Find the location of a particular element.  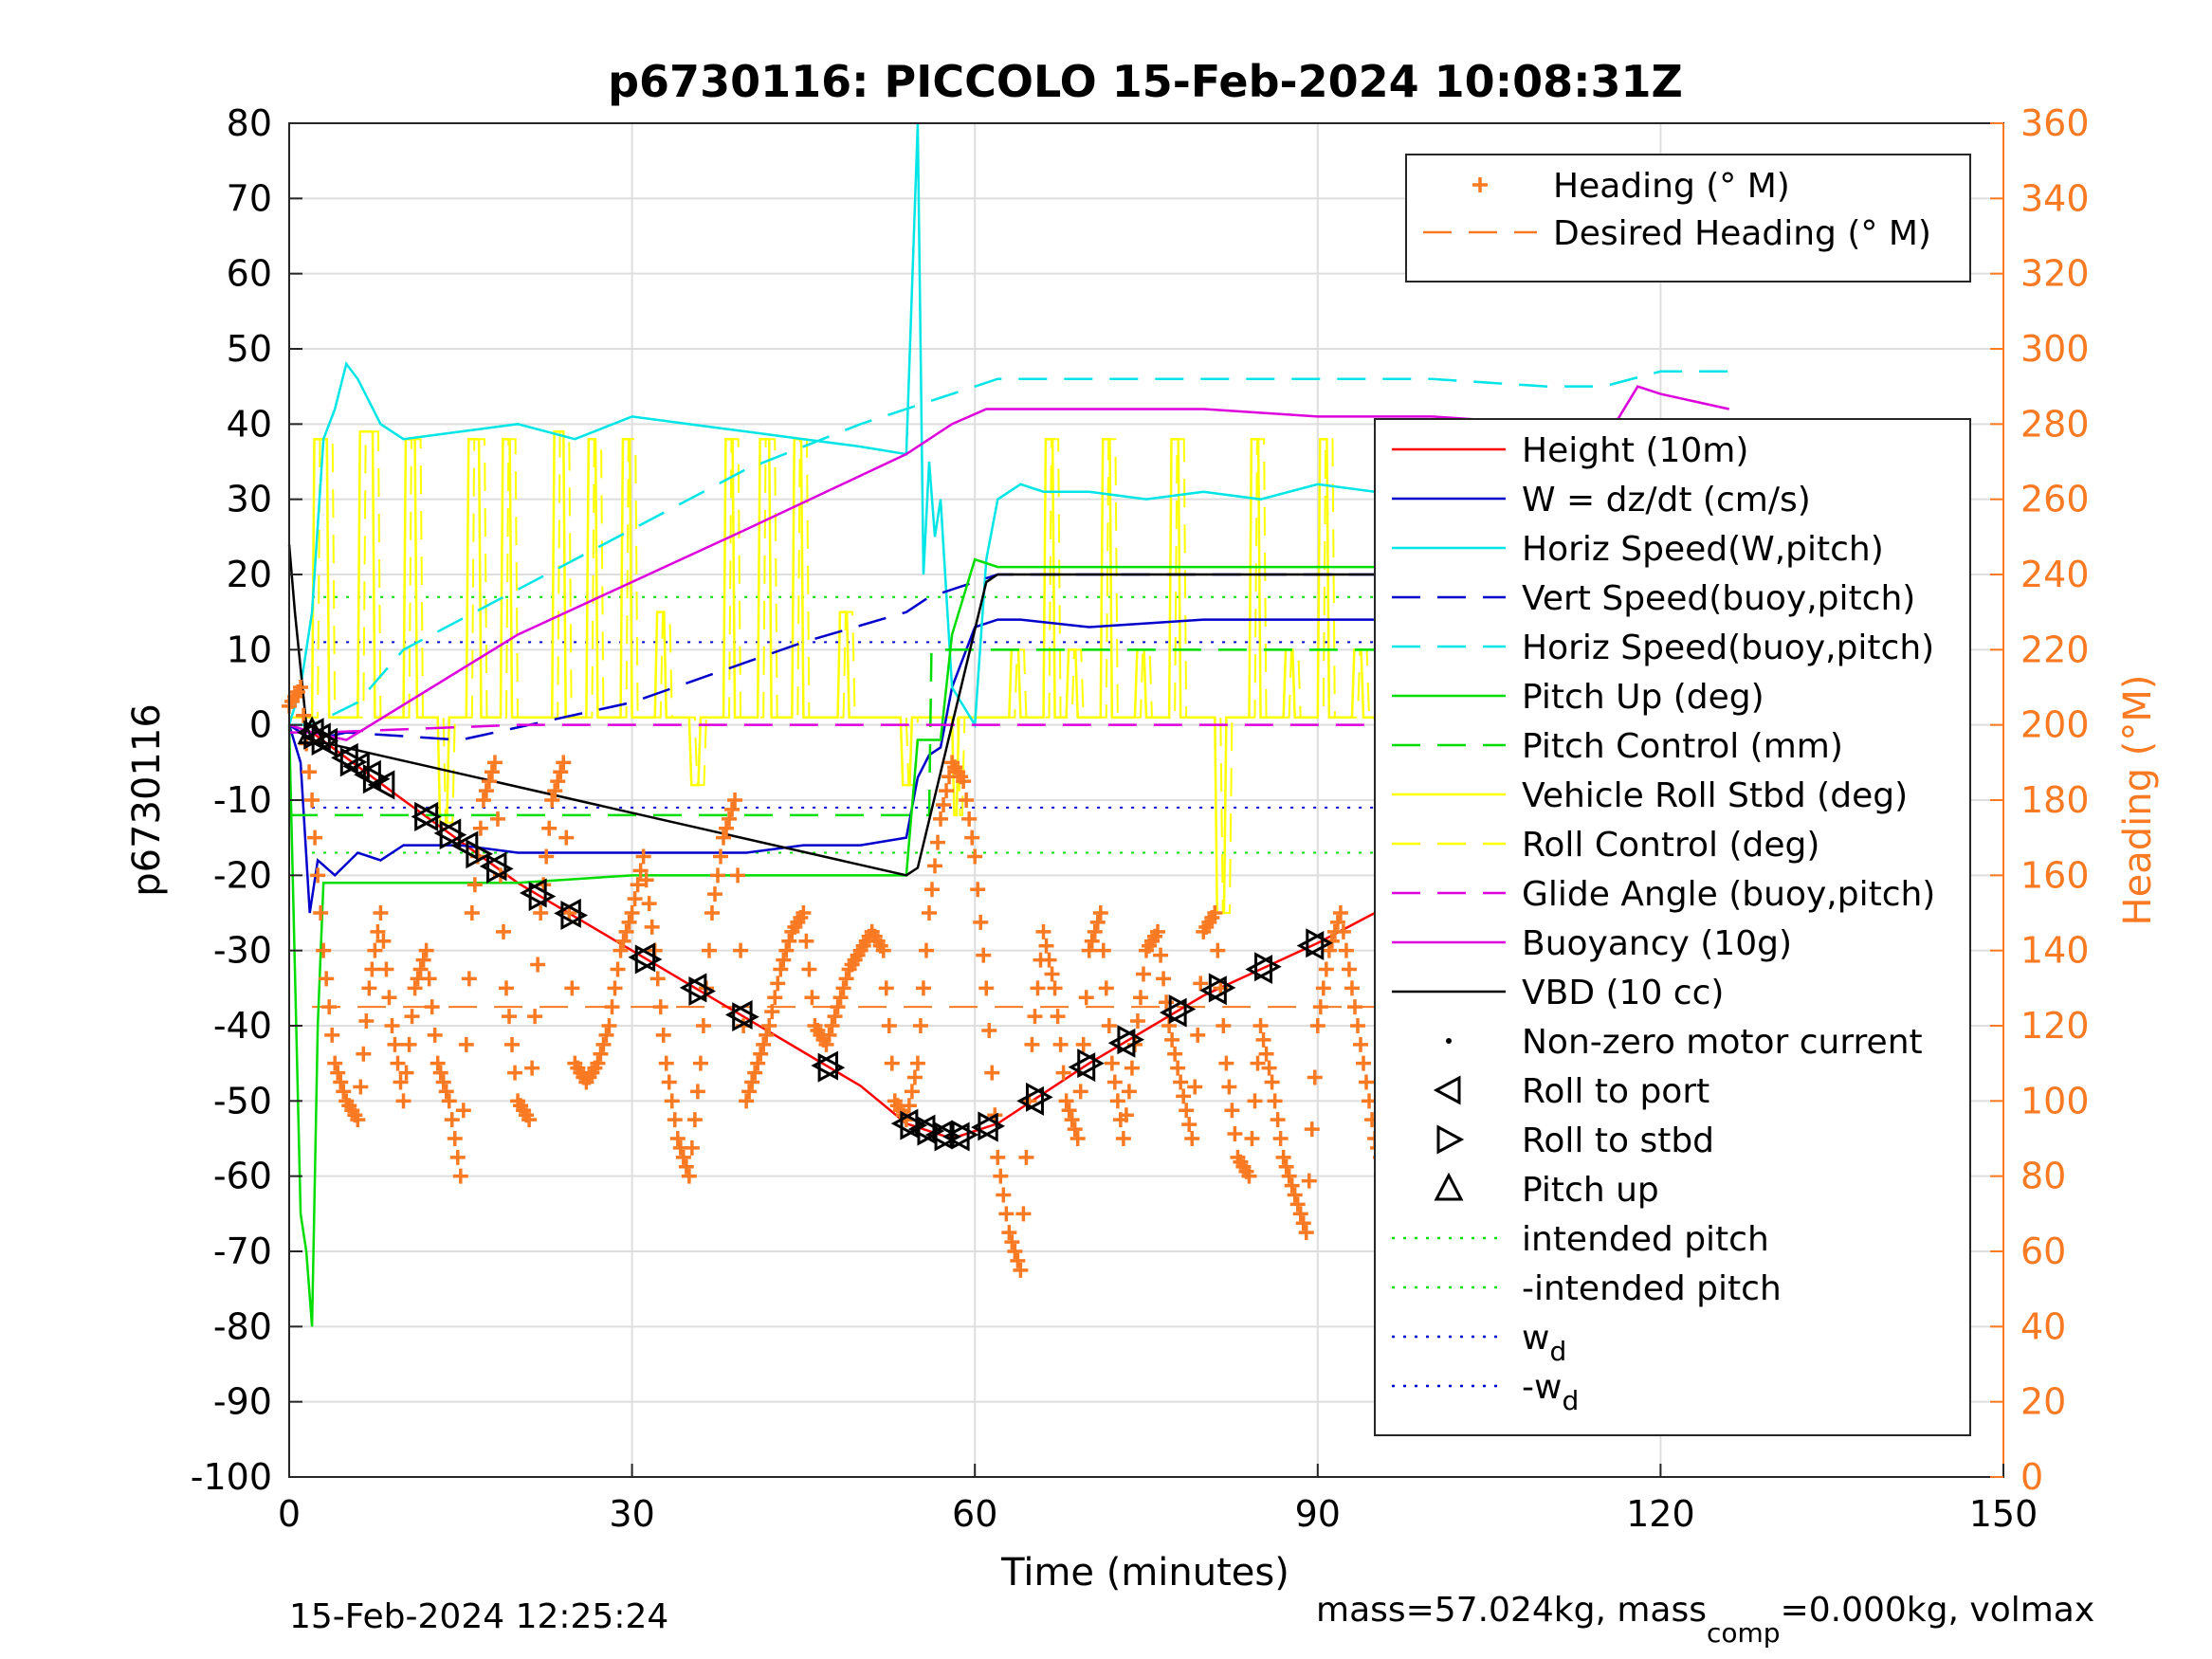

legend-label: Roll to stbd is located at coordinates (1618, 1140).